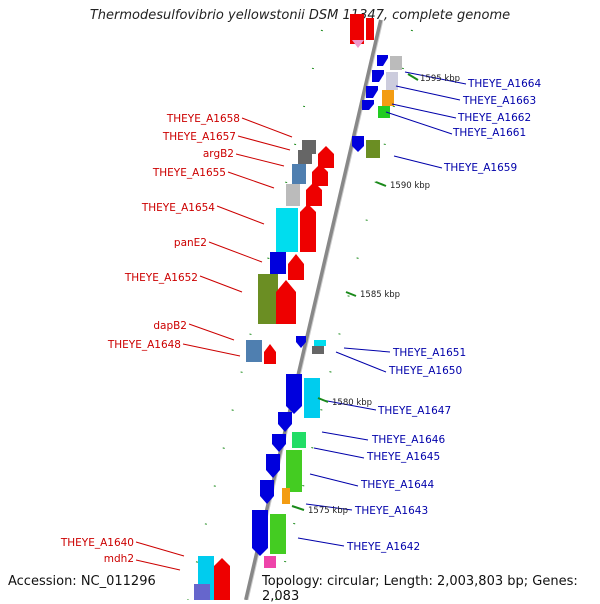  Describe the element at coordinates (178, 208) in the screenshot. I see `gene-label-left: THEYE_A1654` at that location.